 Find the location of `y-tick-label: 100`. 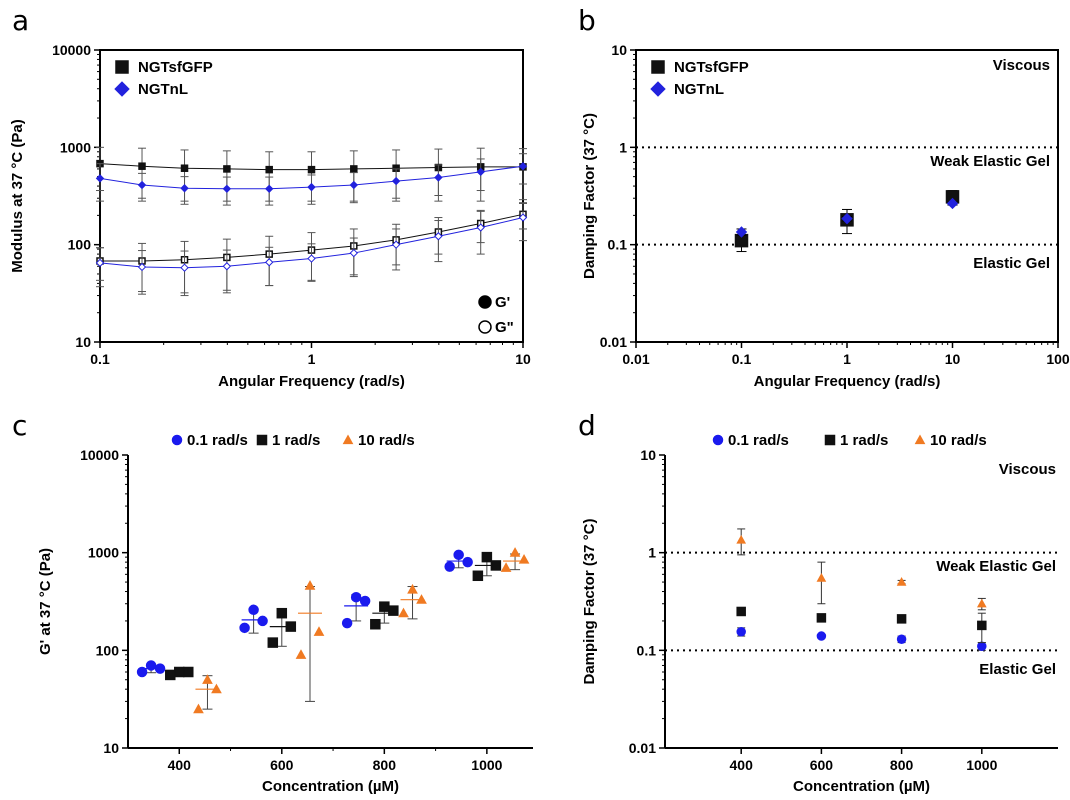

y-tick-label: 100 is located at coordinates (108, 650).